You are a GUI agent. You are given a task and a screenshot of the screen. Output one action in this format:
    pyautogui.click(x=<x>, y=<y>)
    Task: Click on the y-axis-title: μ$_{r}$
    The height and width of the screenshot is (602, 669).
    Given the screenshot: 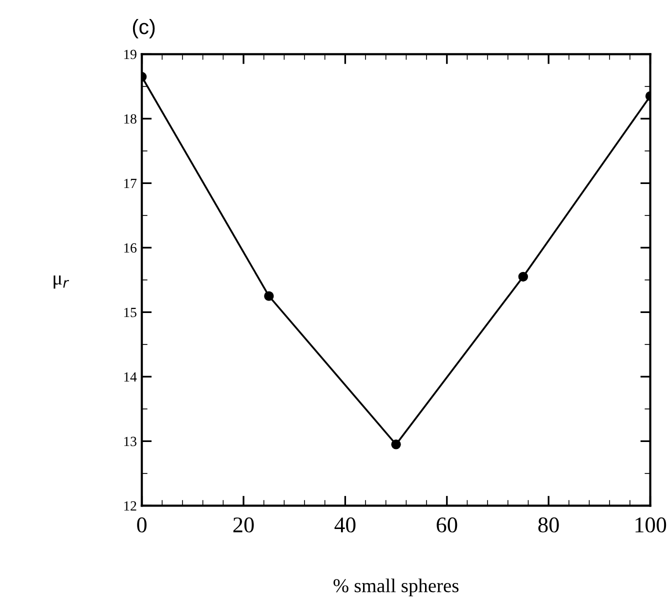 What is the action you would take?
    pyautogui.click(x=62, y=282)
    